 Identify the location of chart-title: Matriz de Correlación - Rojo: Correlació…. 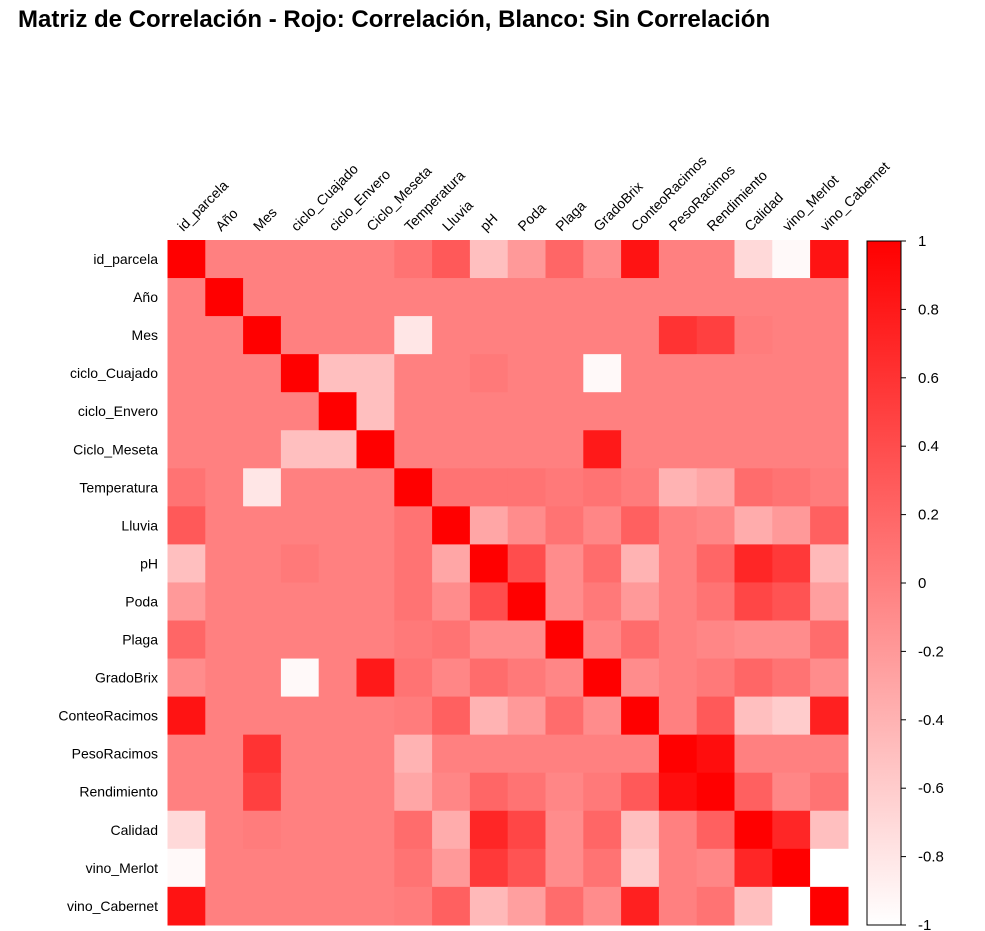
(394, 19).